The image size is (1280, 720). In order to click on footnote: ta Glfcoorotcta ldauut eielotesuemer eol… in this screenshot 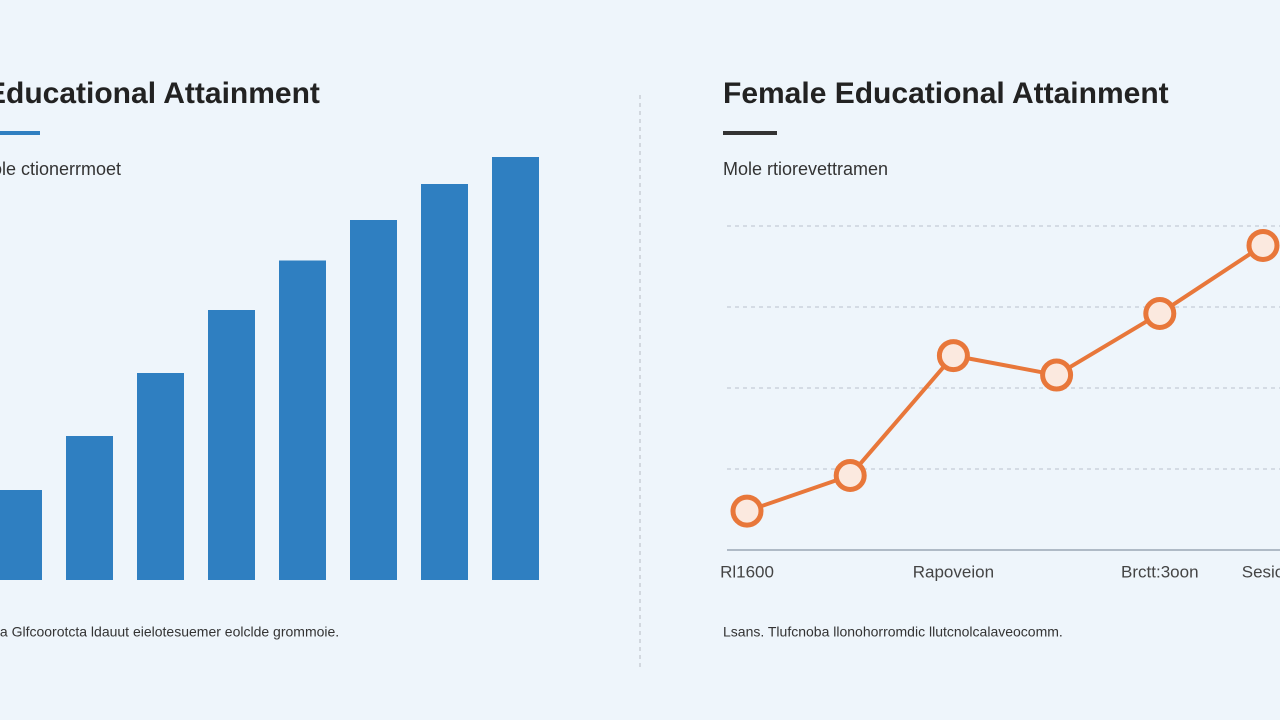, I will do `click(169, 632)`.